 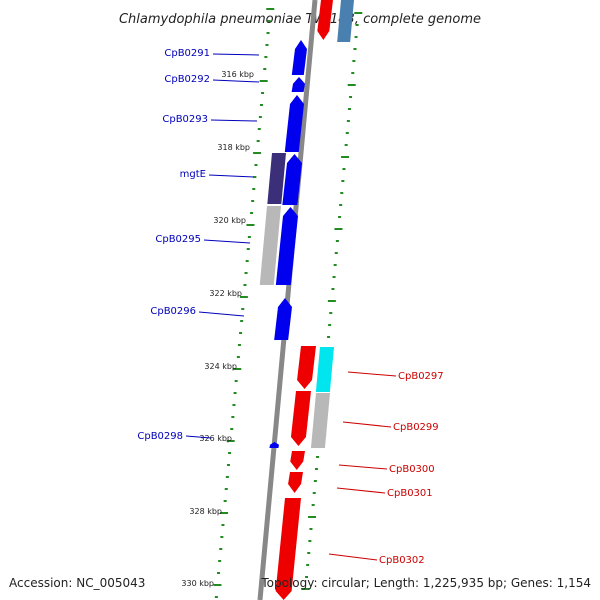 What do you see at coordinates (412, 469) in the screenshot?
I see `gene-label-cpb0300: CpB0300` at bounding box center [412, 469].